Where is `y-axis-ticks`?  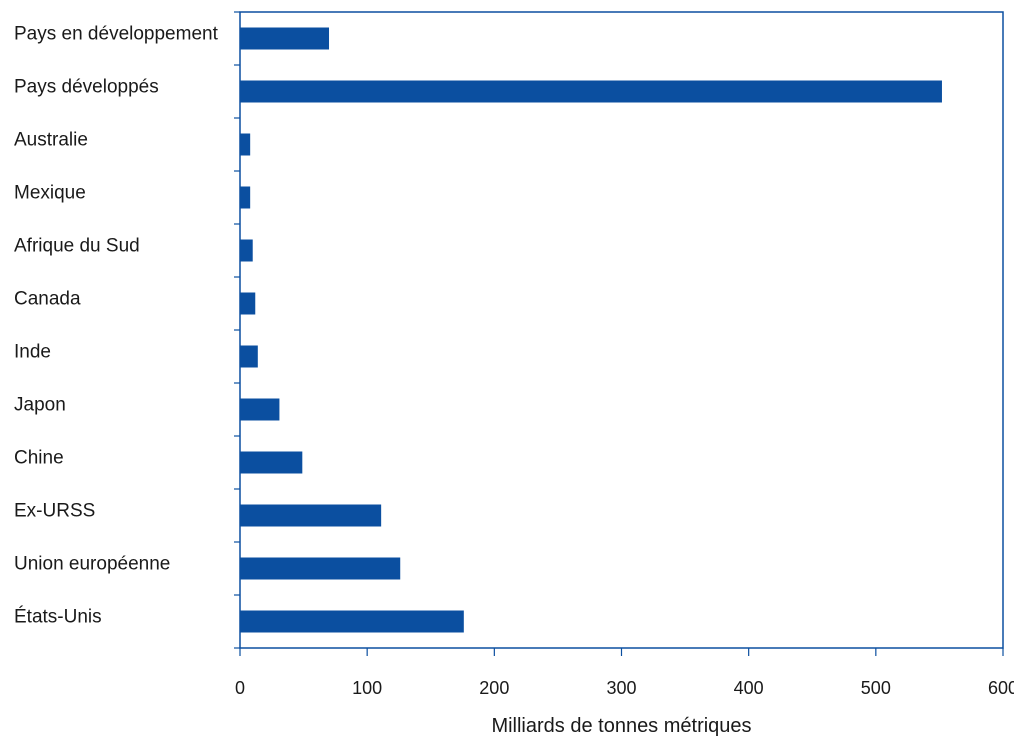 y-axis-ticks is located at coordinates (237, 330).